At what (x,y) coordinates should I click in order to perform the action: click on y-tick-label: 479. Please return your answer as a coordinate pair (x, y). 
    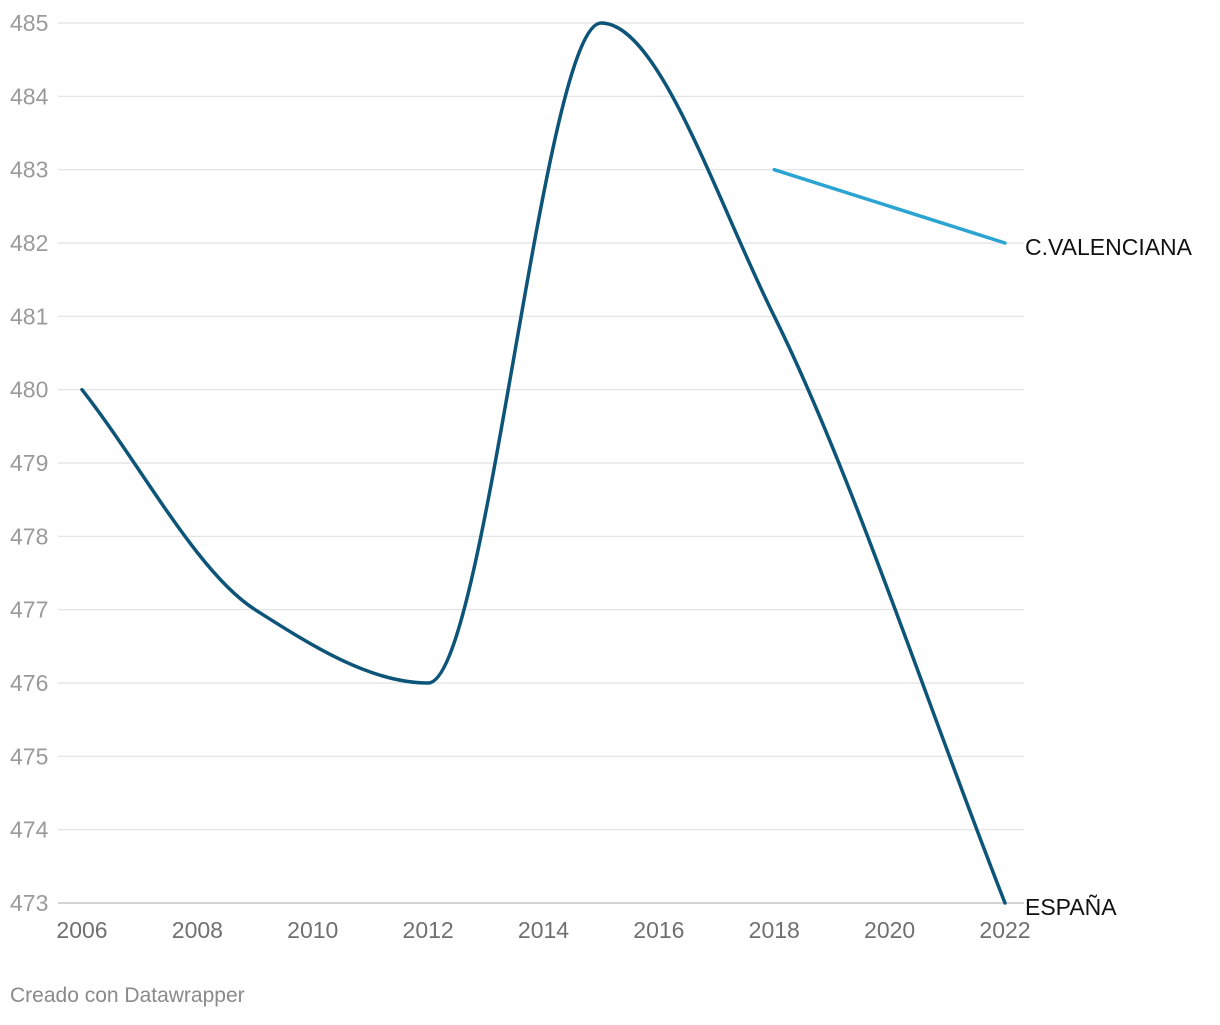
    Looking at the image, I should click on (29, 463).